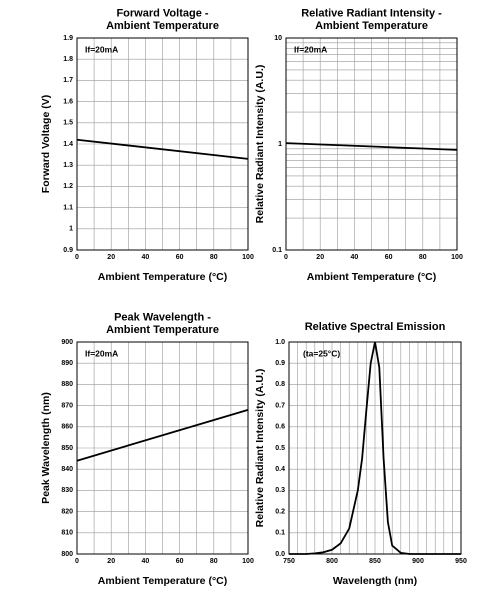 Image resolution: width=493 pixels, height=594 pixels. Describe the element at coordinates (46, 144) in the screenshot. I see `y-axis-label: Forward Voltage (V)` at that location.